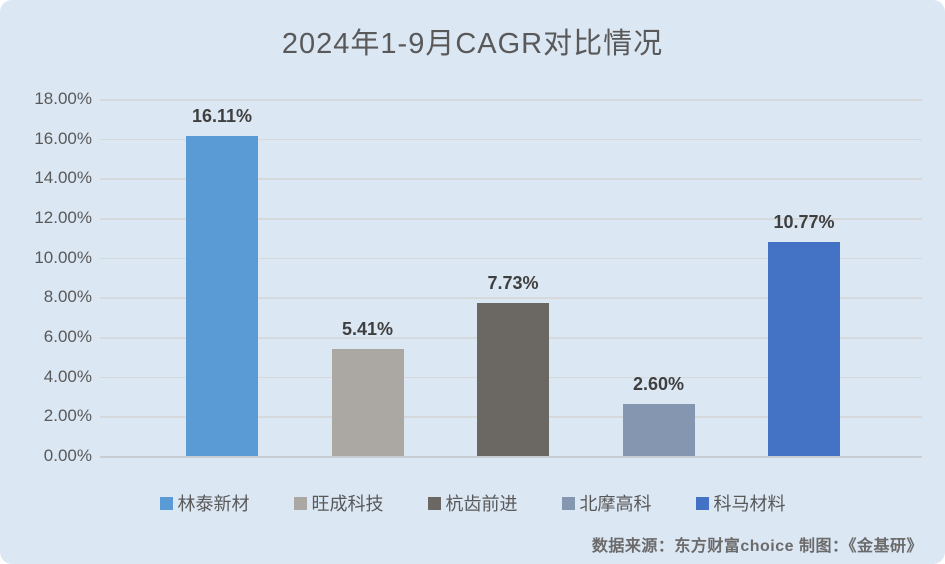 This screenshot has width=945, height=564. Describe the element at coordinates (67, 336) in the screenshot. I see `y-axis-tick-label: 6.00%` at that location.